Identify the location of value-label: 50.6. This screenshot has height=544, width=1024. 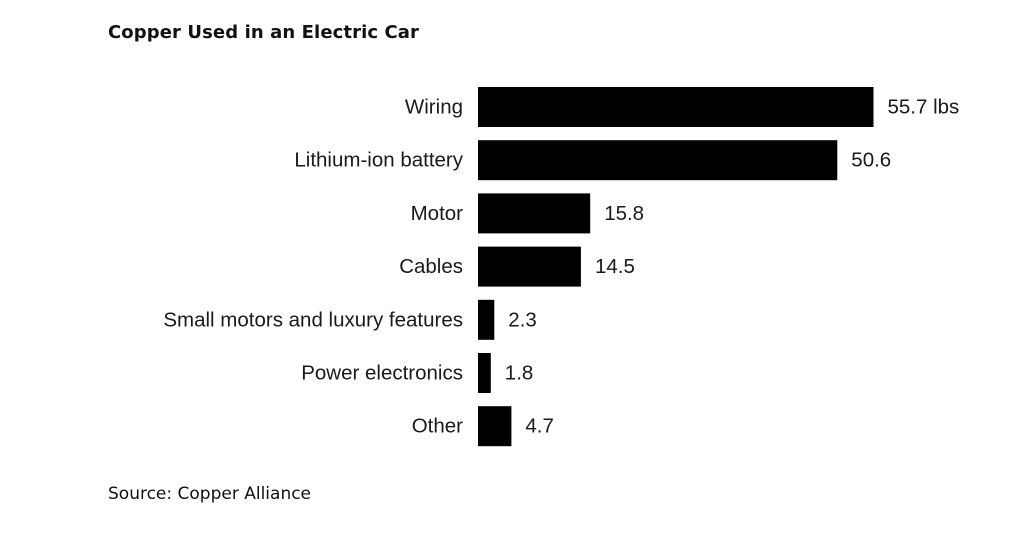
(871, 160).